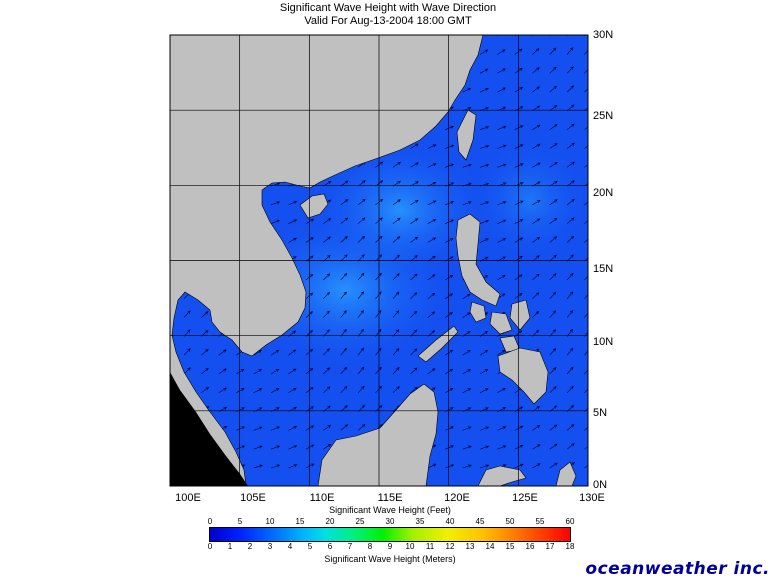 The height and width of the screenshot is (581, 776). I want to click on colorbar-meters-tick: 12, so click(450, 546).